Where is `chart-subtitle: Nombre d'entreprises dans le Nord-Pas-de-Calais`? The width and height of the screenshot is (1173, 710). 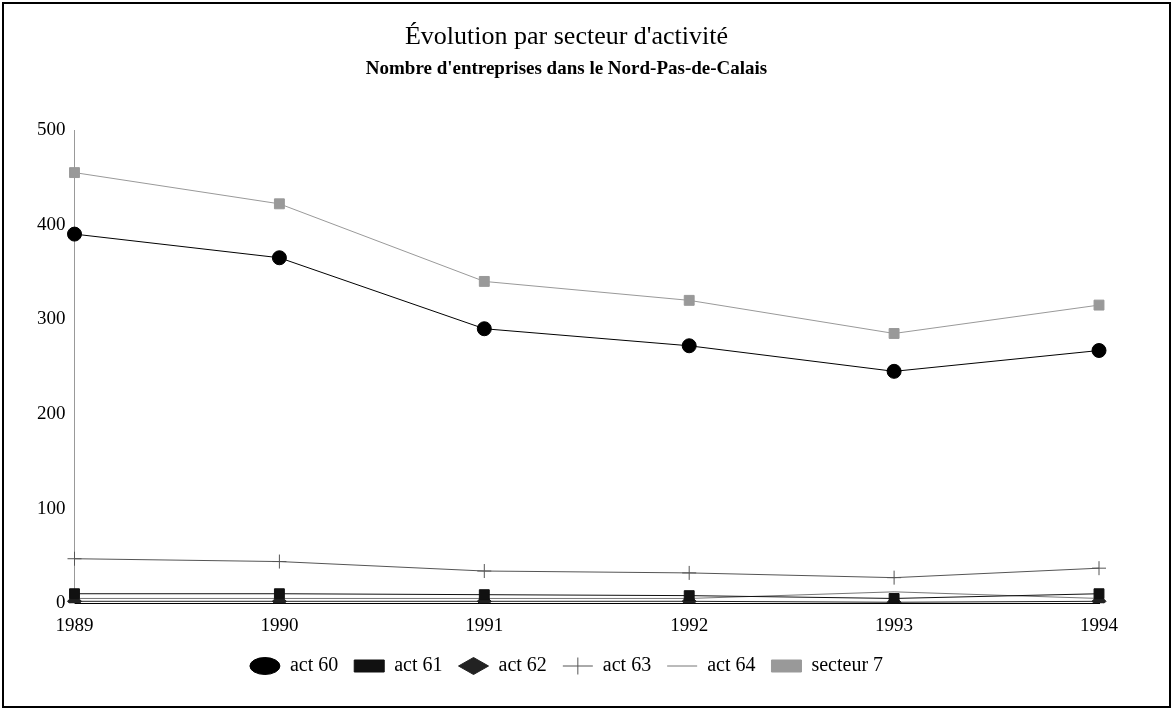
chart-subtitle: Nombre d'entreprises dans le Nord-Pas-de-Calais is located at coordinates (566, 67).